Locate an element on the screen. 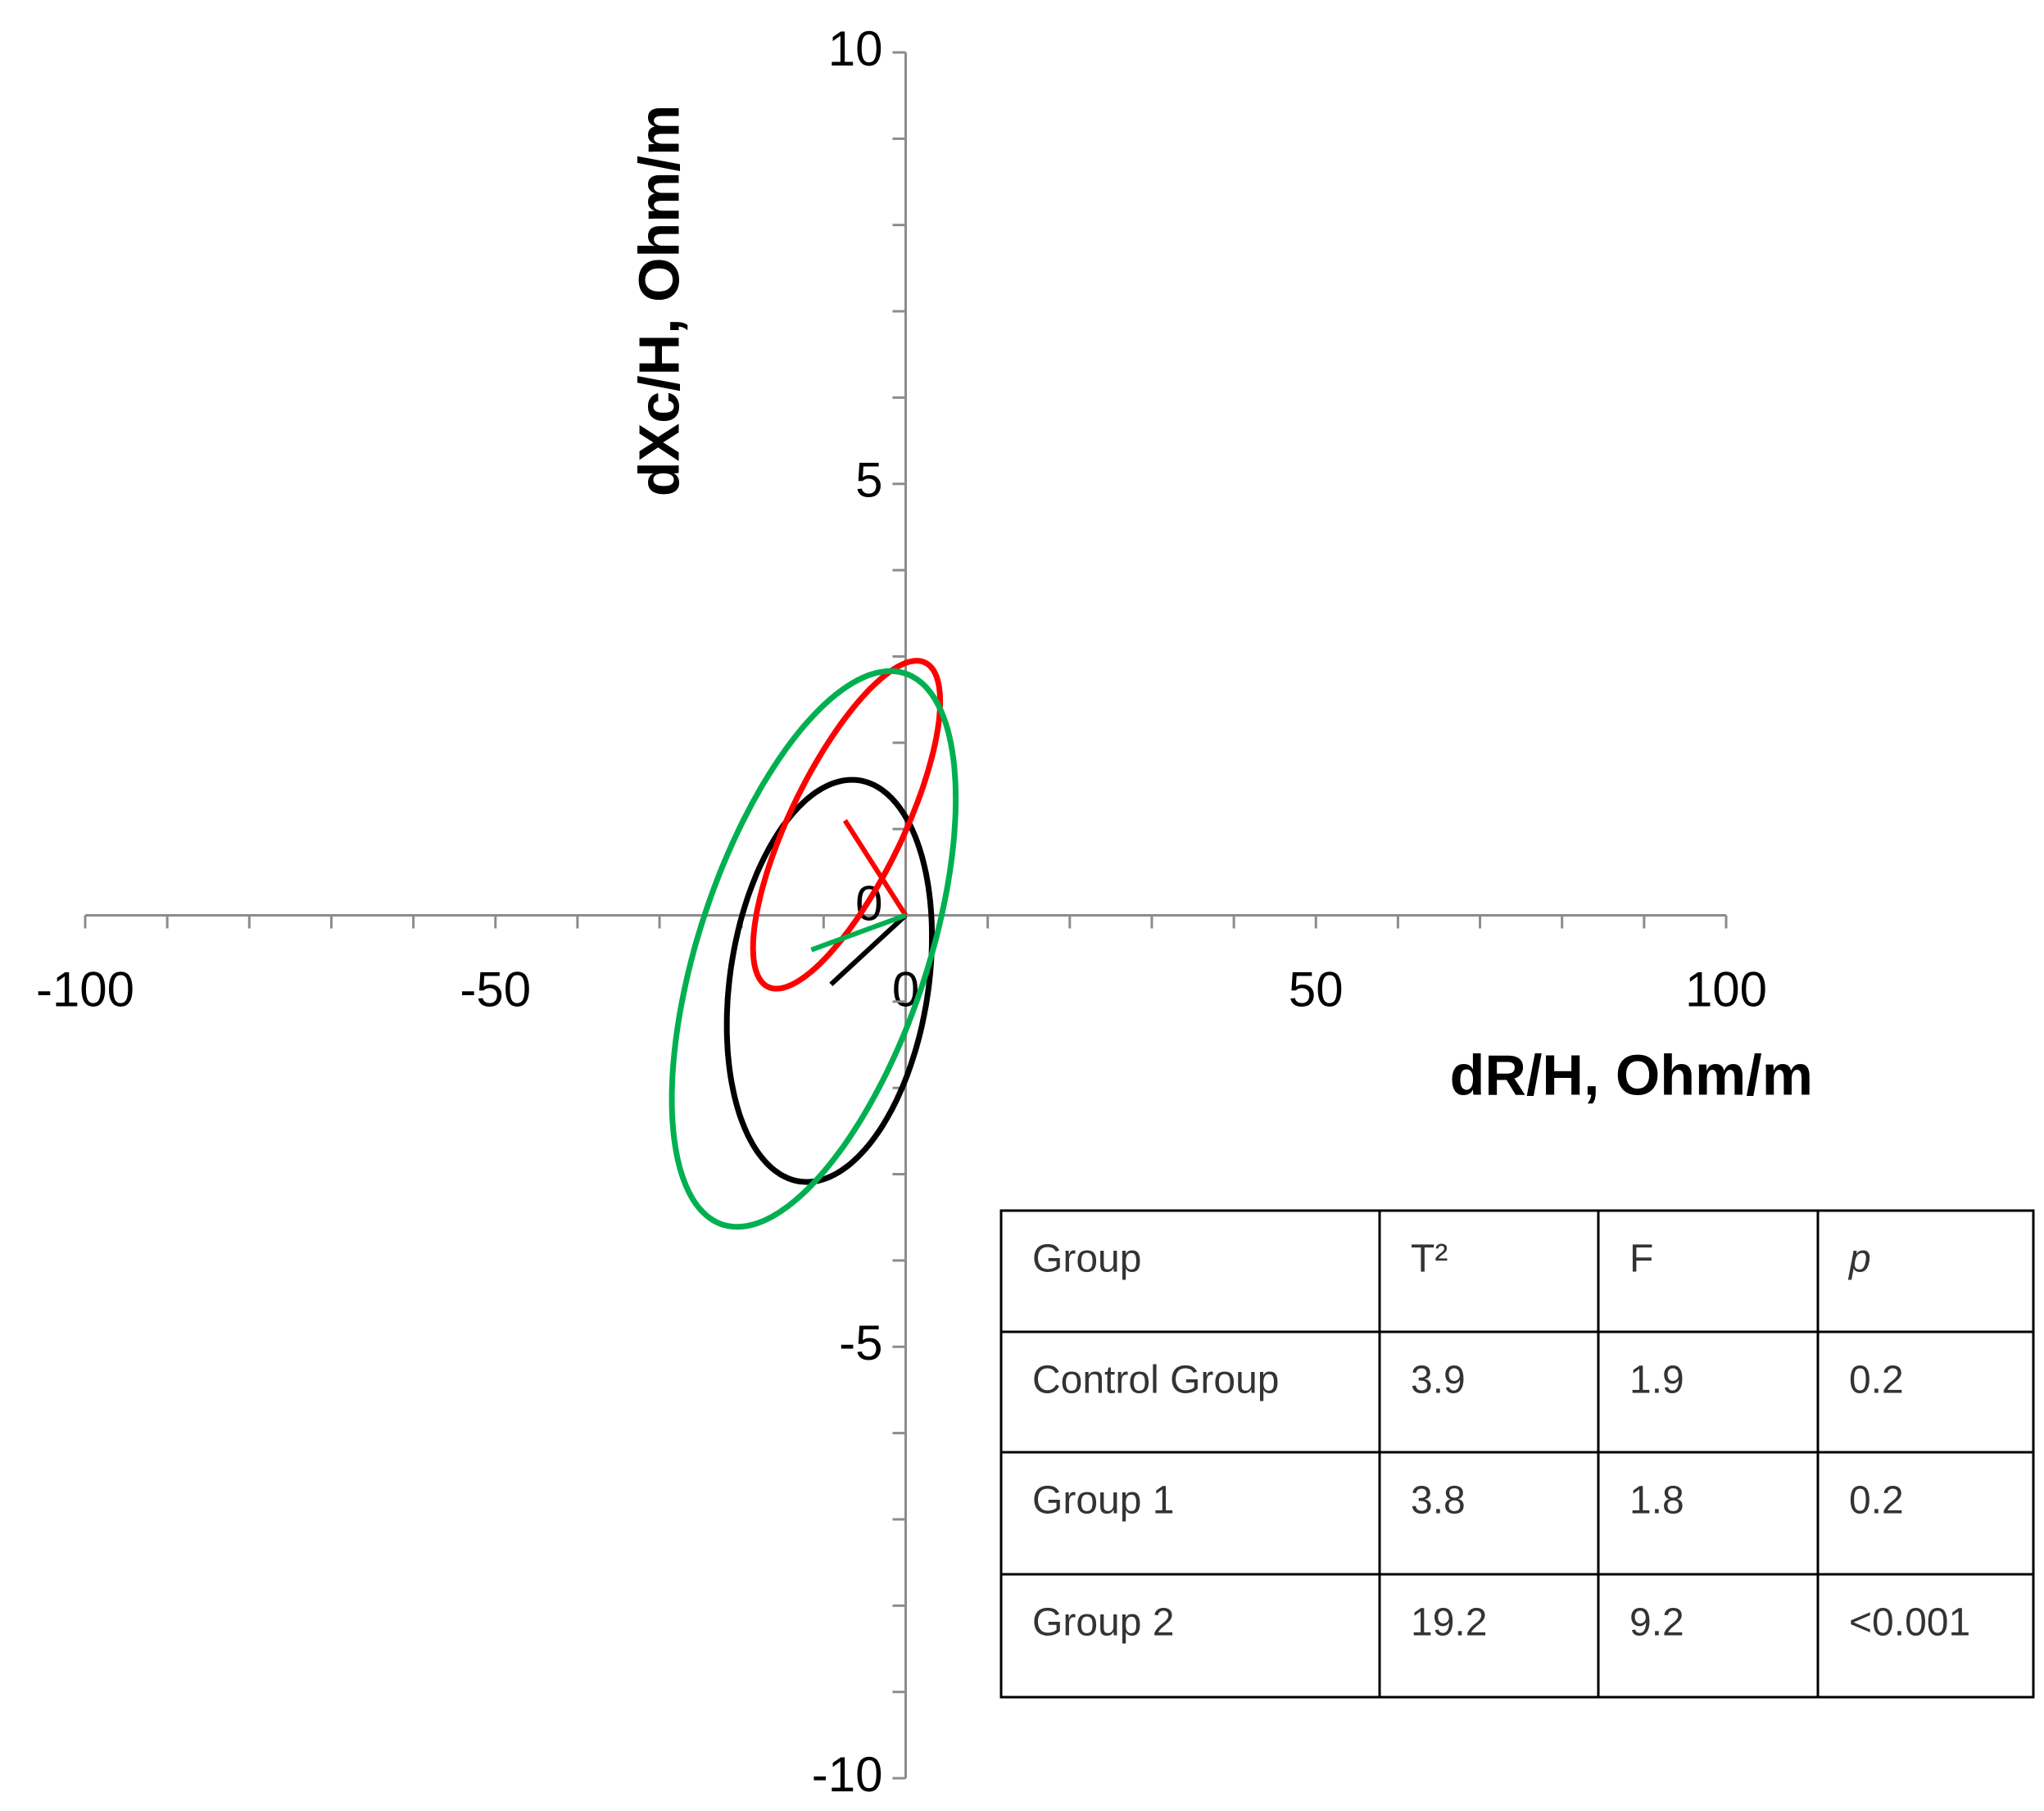 The image size is (2044, 1811). y-tick-label: 5 is located at coordinates (868, 481).